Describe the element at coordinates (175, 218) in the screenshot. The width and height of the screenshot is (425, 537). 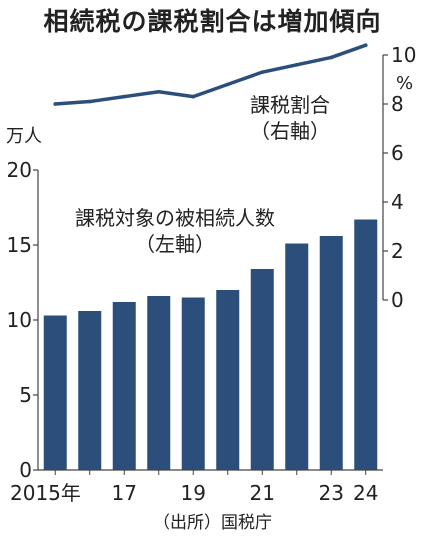
I see `bar-series-label: 課税対象の被相続人数` at that location.